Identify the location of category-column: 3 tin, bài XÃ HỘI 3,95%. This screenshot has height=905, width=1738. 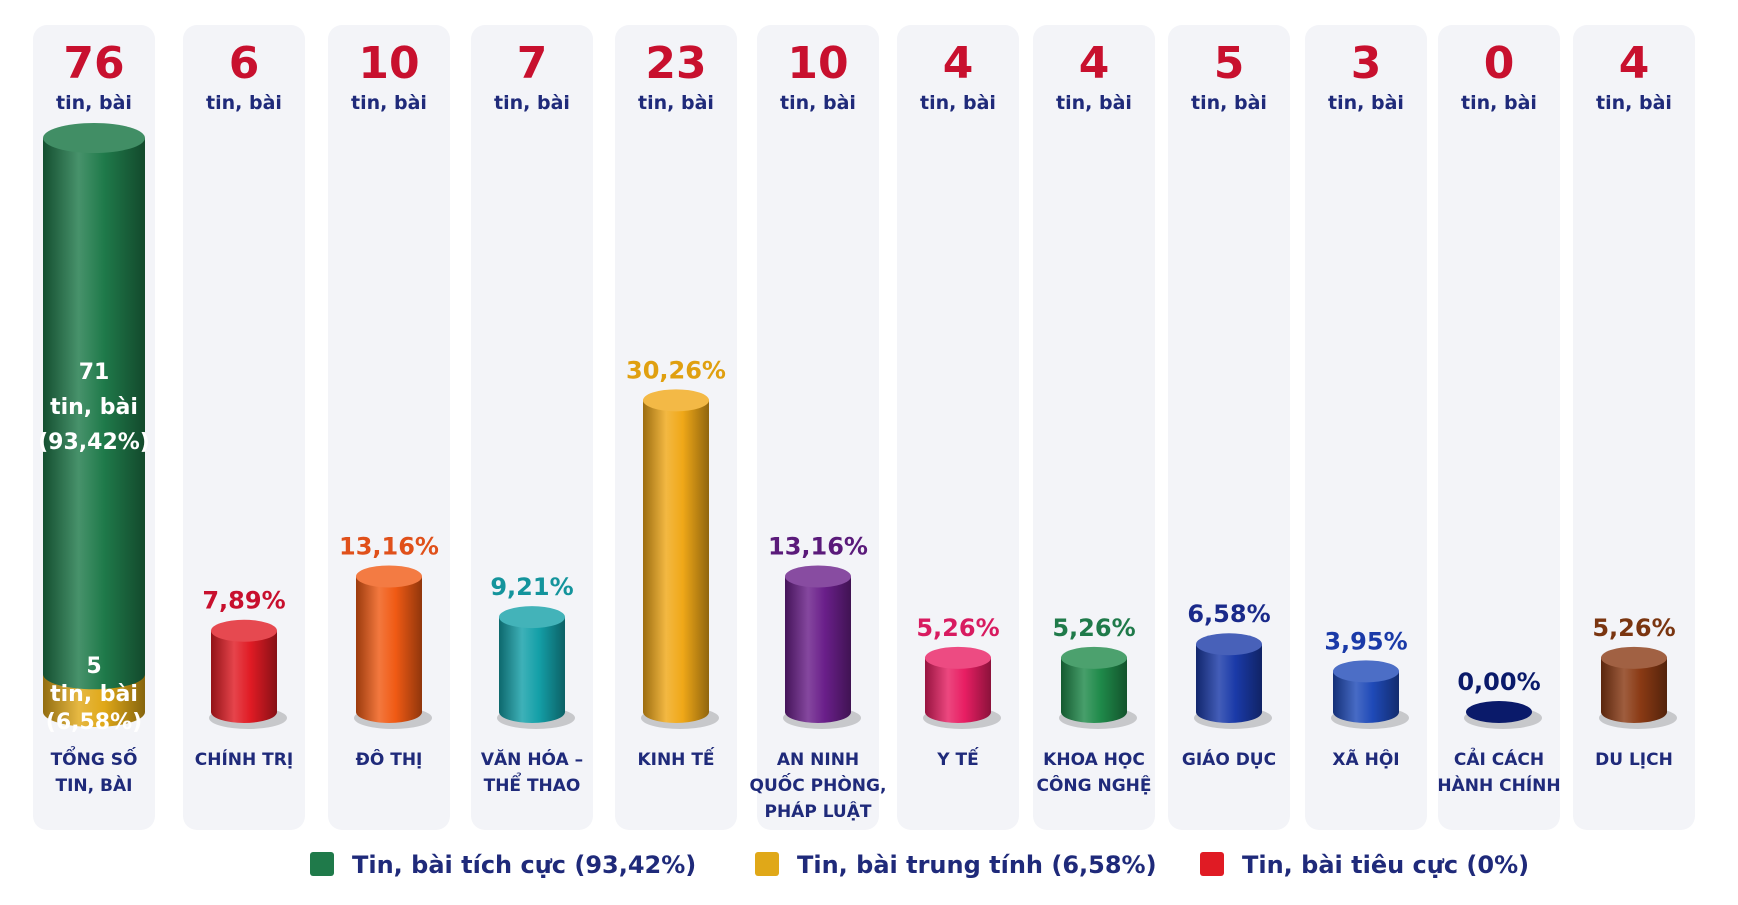
(1366, 427).